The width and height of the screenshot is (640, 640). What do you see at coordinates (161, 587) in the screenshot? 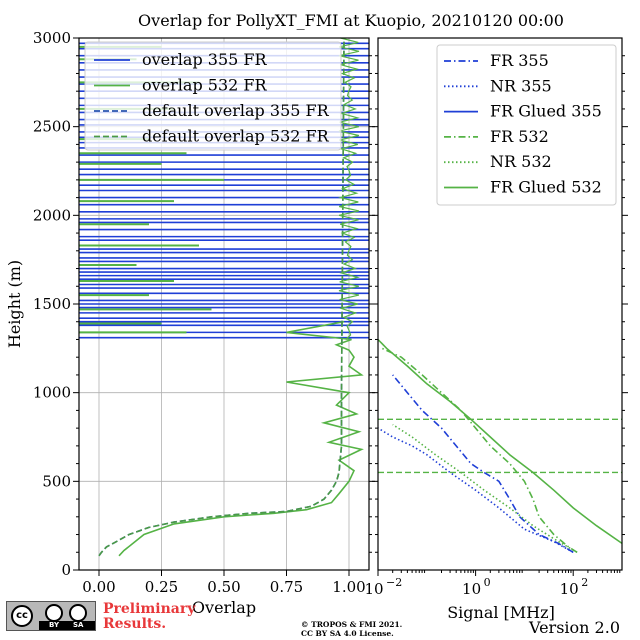
I see `overlap-xtick-label: 0.25` at bounding box center [161, 587].